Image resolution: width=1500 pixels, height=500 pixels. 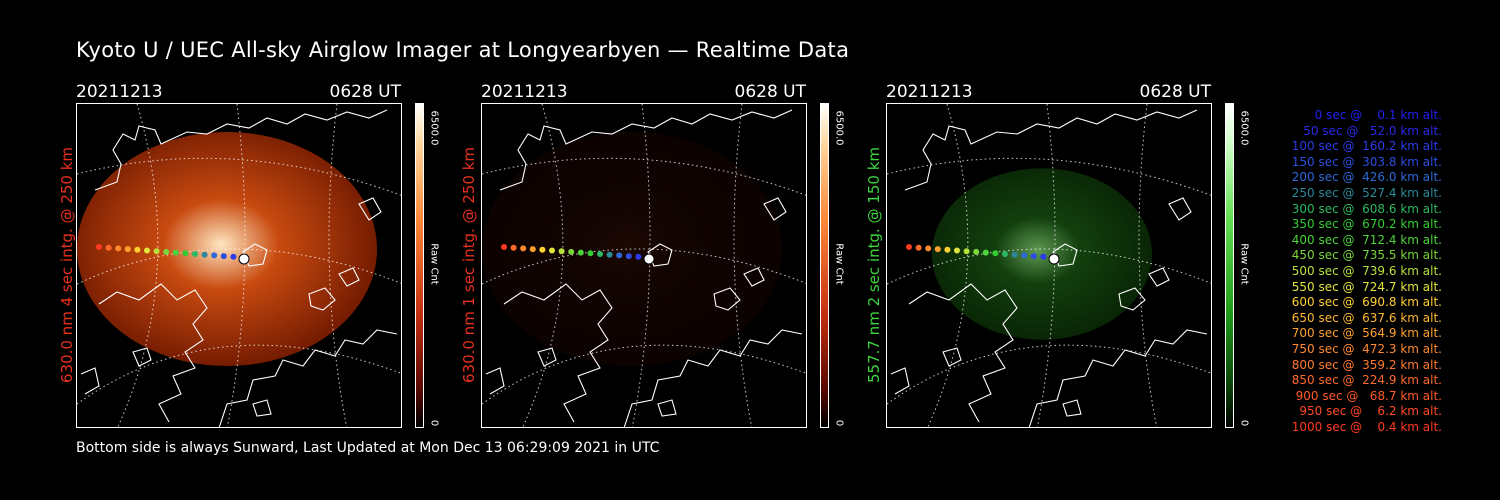 What do you see at coordinates (419, 265) in the screenshot?
I see `panel-1-colorbar` at bounding box center [419, 265].